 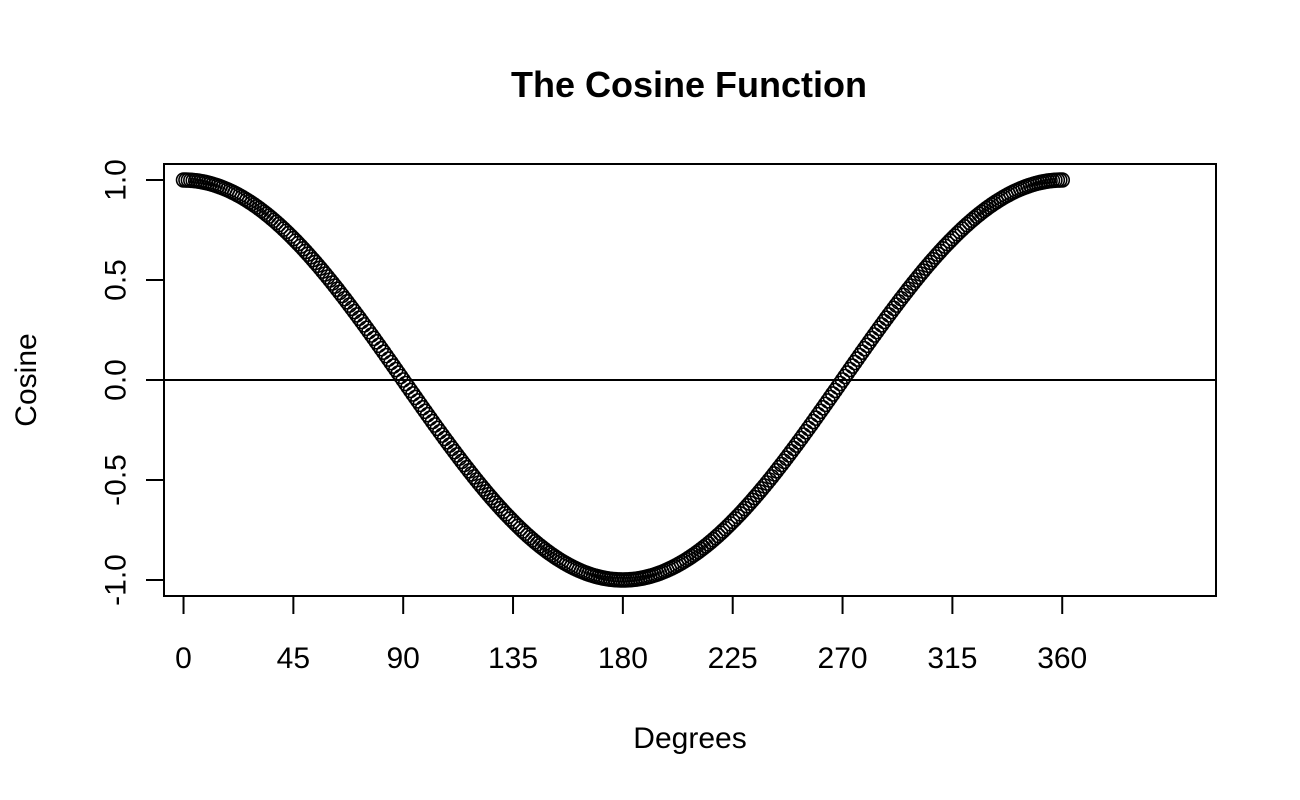 What do you see at coordinates (116, 480) in the screenshot?
I see `y-tick-label: -0.5` at bounding box center [116, 480].